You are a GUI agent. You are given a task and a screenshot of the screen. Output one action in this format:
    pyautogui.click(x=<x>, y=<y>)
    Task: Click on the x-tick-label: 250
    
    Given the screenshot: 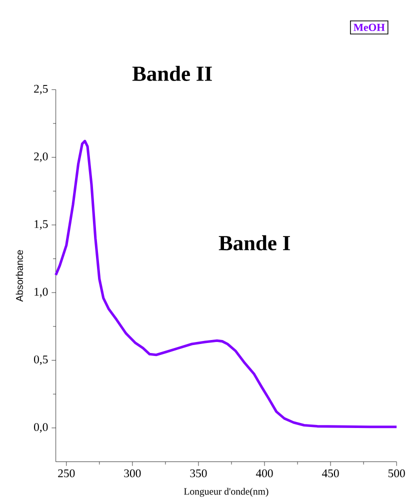 What is the action you would take?
    pyautogui.click(x=66, y=473)
    